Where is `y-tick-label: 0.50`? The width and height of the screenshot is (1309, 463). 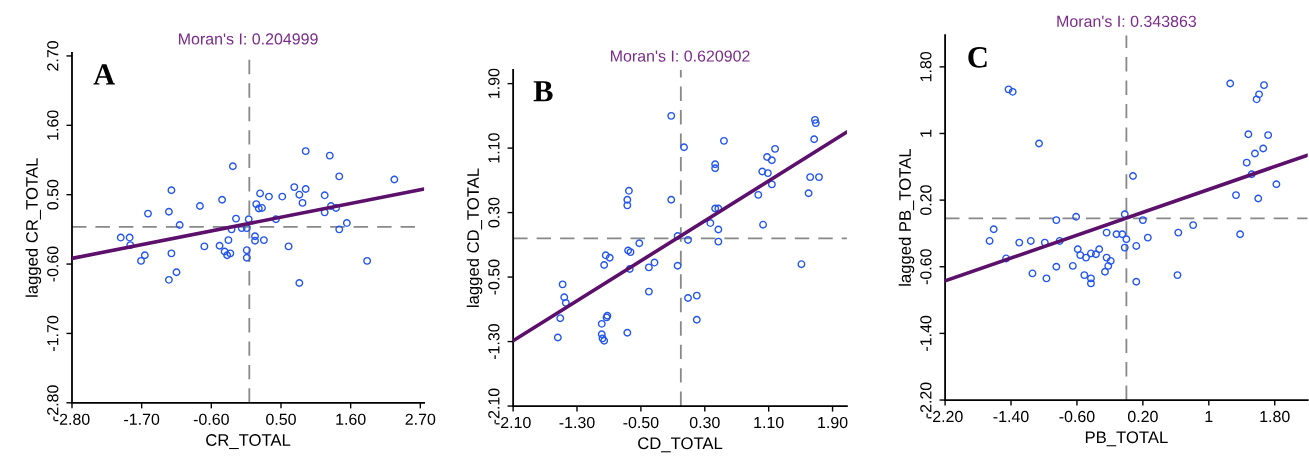
y-tick-label: 0.50 is located at coordinates (53, 194).